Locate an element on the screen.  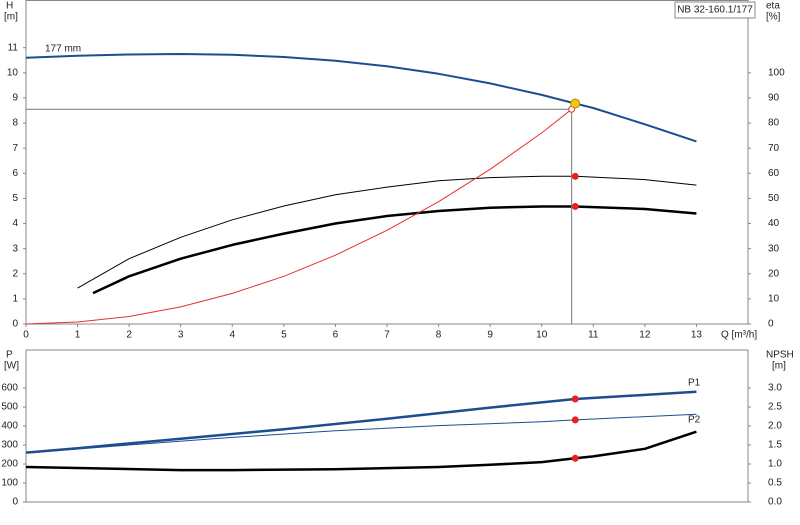
y2-tick-label: 0 is located at coordinates (771, 324).